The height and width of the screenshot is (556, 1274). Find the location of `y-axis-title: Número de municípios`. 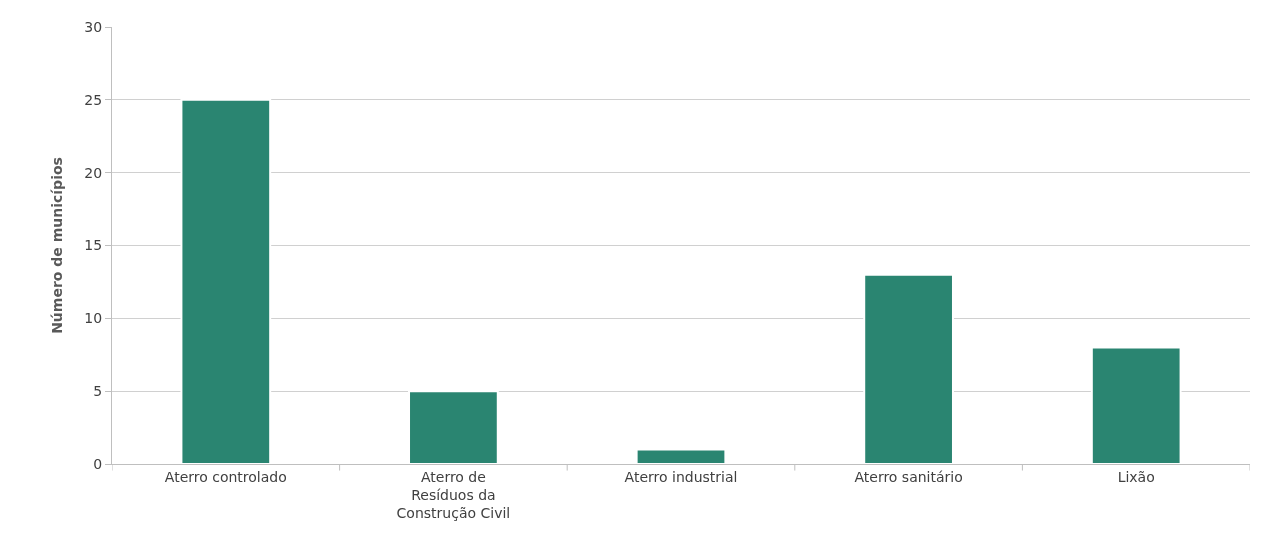

y-axis-title: Número de municípios is located at coordinates (56, 245).